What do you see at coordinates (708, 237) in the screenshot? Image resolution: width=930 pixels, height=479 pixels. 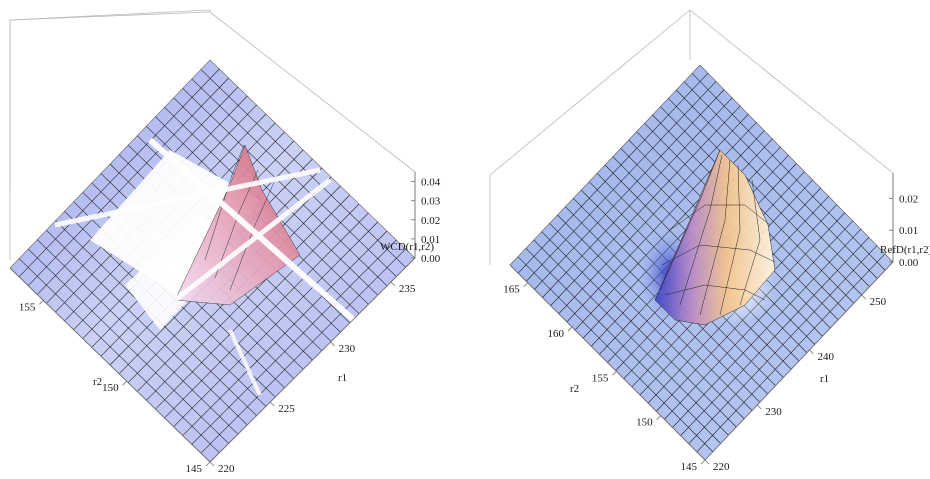 I see `refd-peak` at bounding box center [708, 237].